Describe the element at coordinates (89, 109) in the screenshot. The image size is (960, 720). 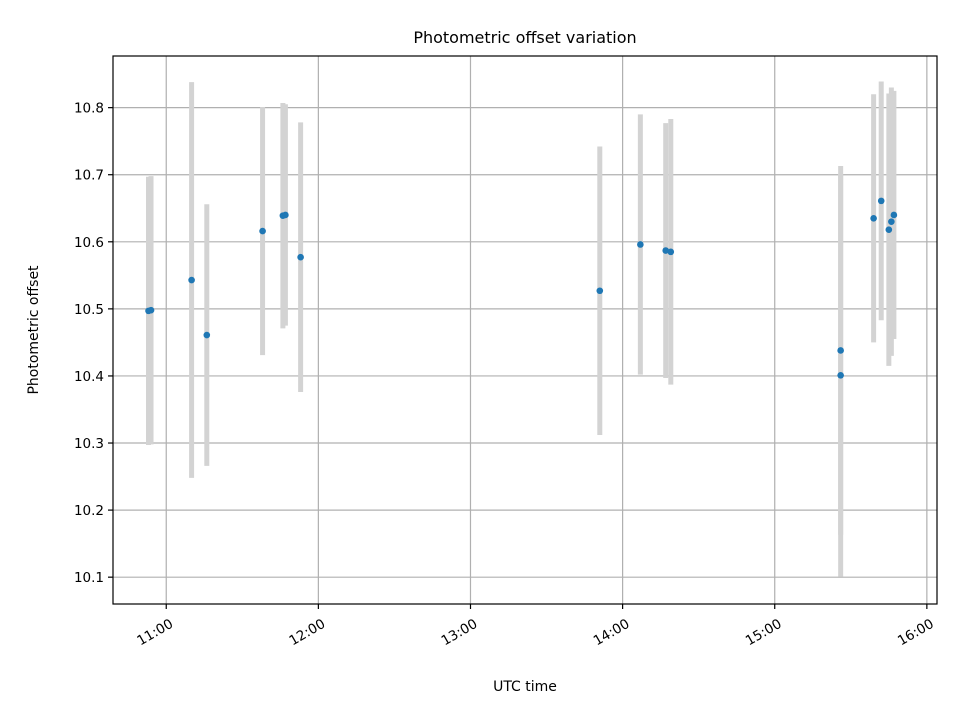
I see `y-tick-label: 10.8` at that location.